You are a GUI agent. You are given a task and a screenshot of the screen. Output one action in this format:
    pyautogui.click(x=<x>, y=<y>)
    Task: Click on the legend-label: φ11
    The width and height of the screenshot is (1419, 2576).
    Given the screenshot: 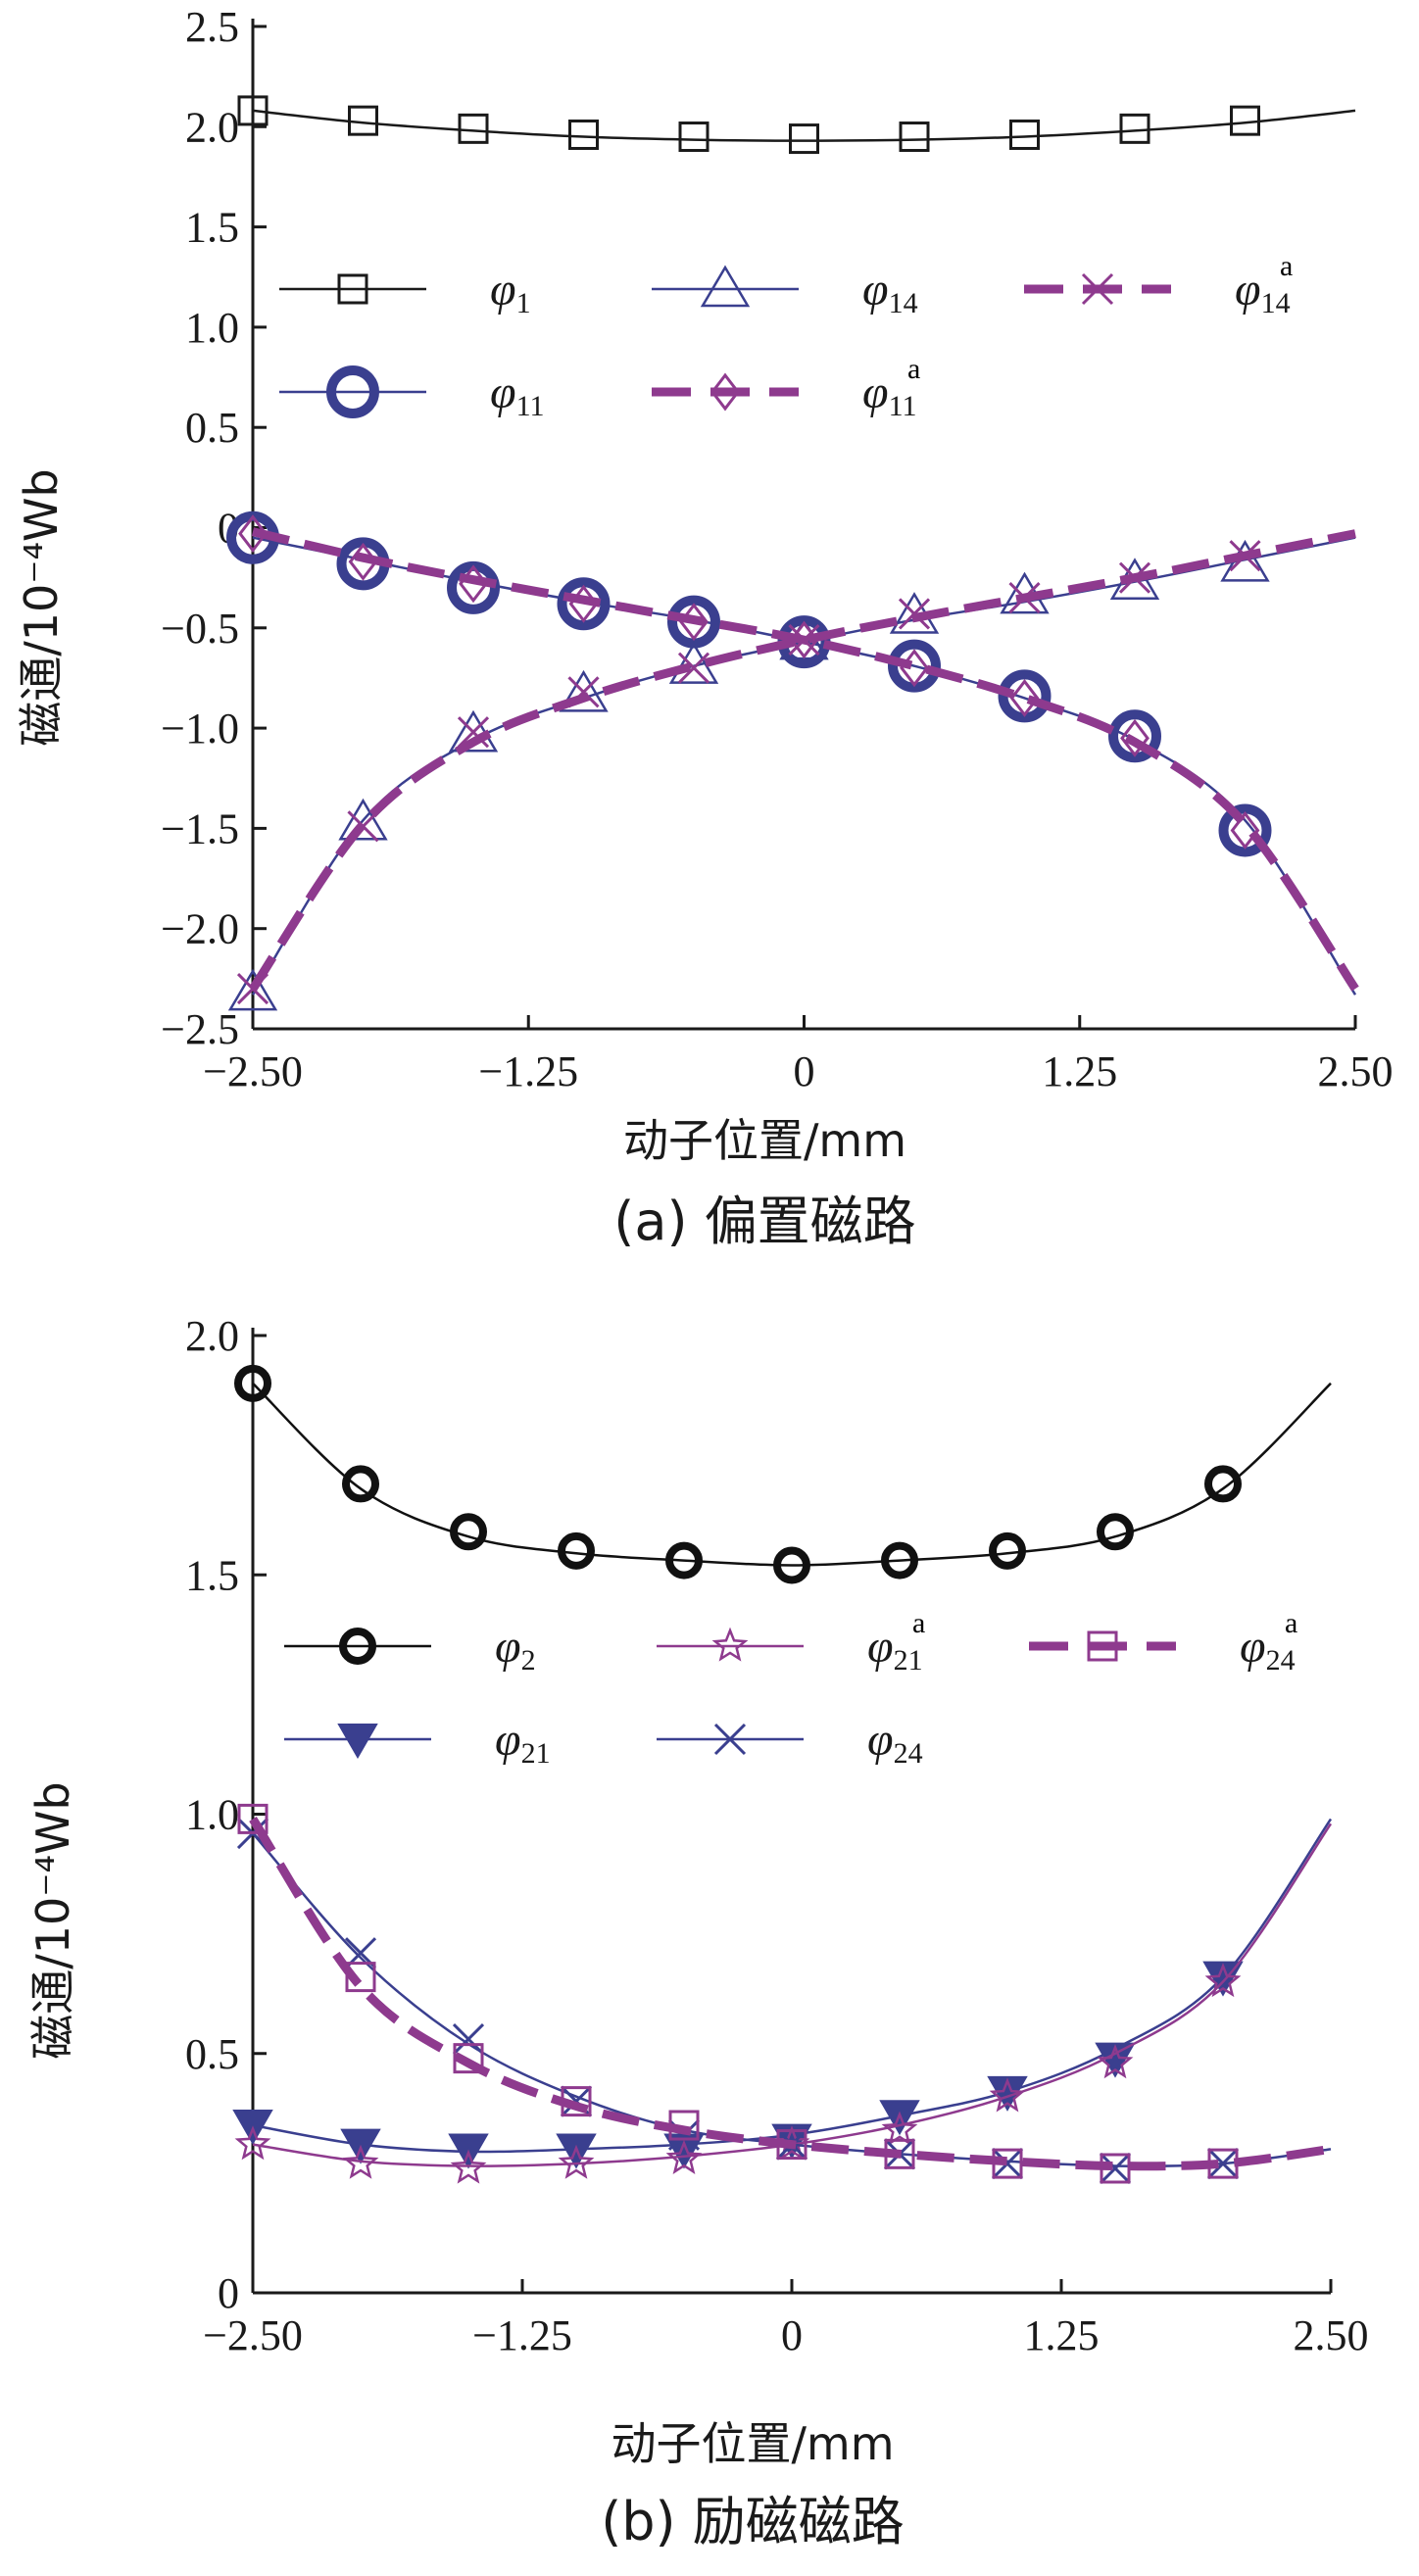 What is the action you would take?
    pyautogui.click(x=517, y=394)
    